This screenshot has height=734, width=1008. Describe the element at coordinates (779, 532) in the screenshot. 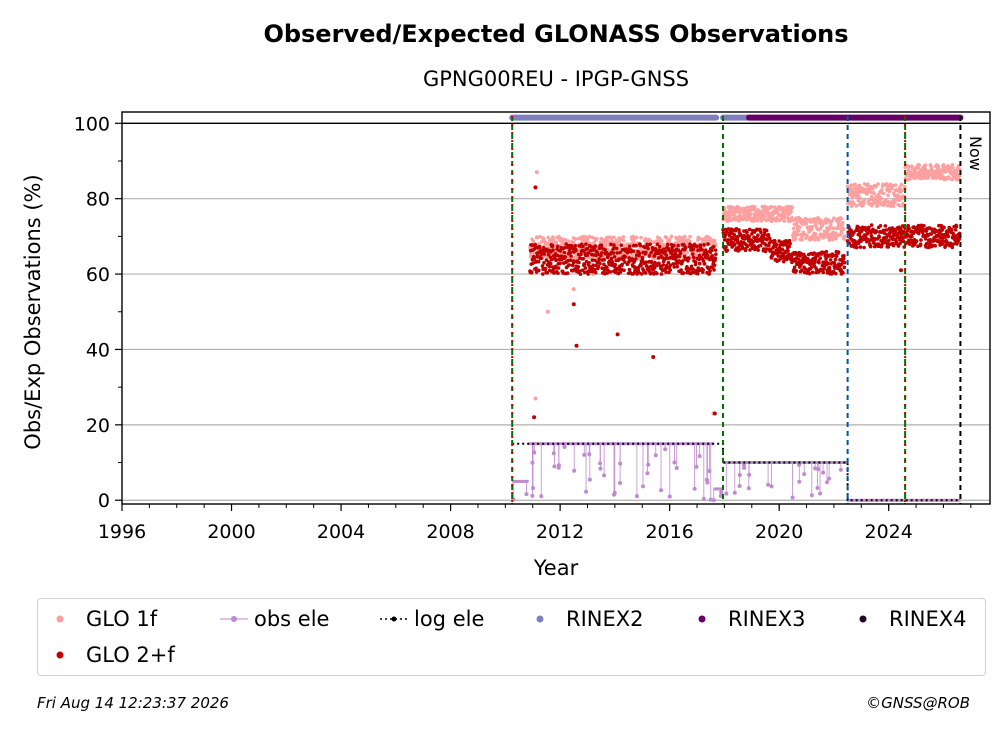

I see `x-tick-label: 2020` at that location.